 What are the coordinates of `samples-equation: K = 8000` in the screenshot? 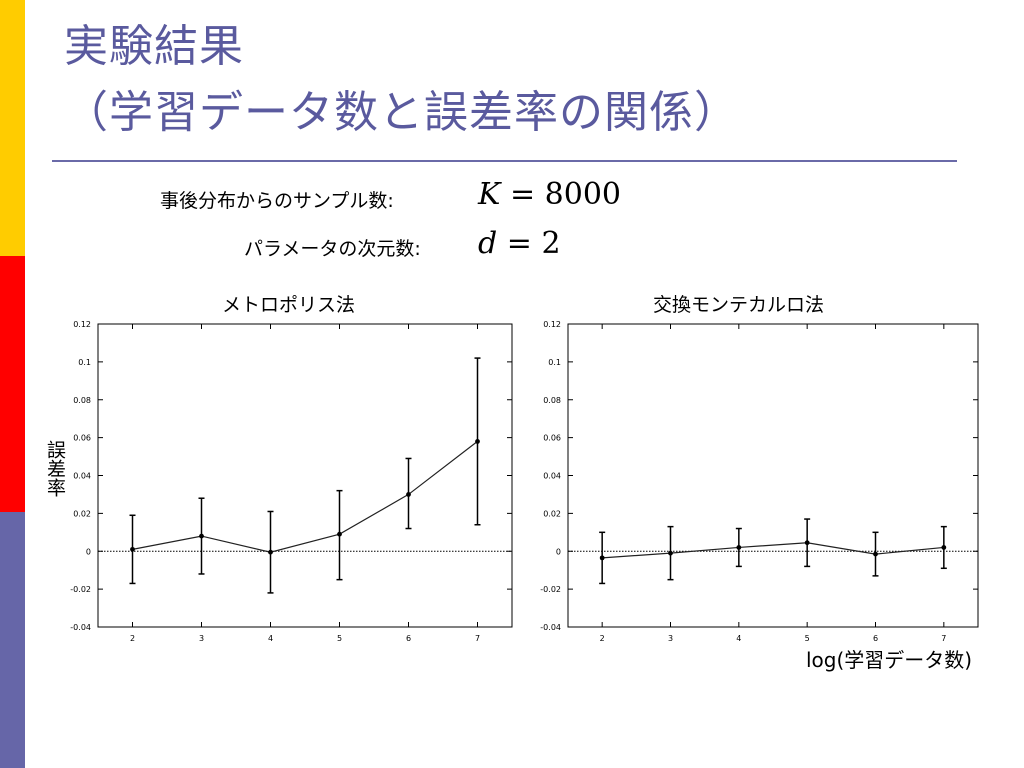 It's located at (549, 194).